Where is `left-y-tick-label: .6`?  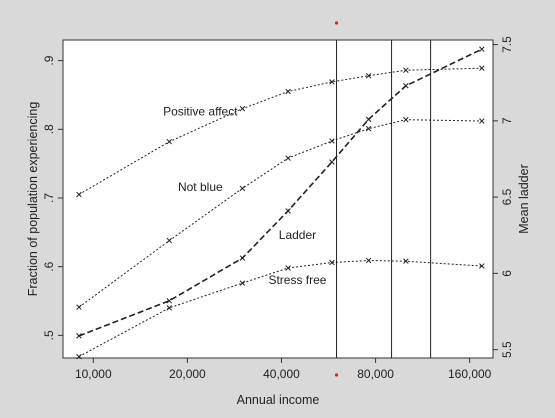 left-y-tick-label: .6 is located at coordinates (49, 266).